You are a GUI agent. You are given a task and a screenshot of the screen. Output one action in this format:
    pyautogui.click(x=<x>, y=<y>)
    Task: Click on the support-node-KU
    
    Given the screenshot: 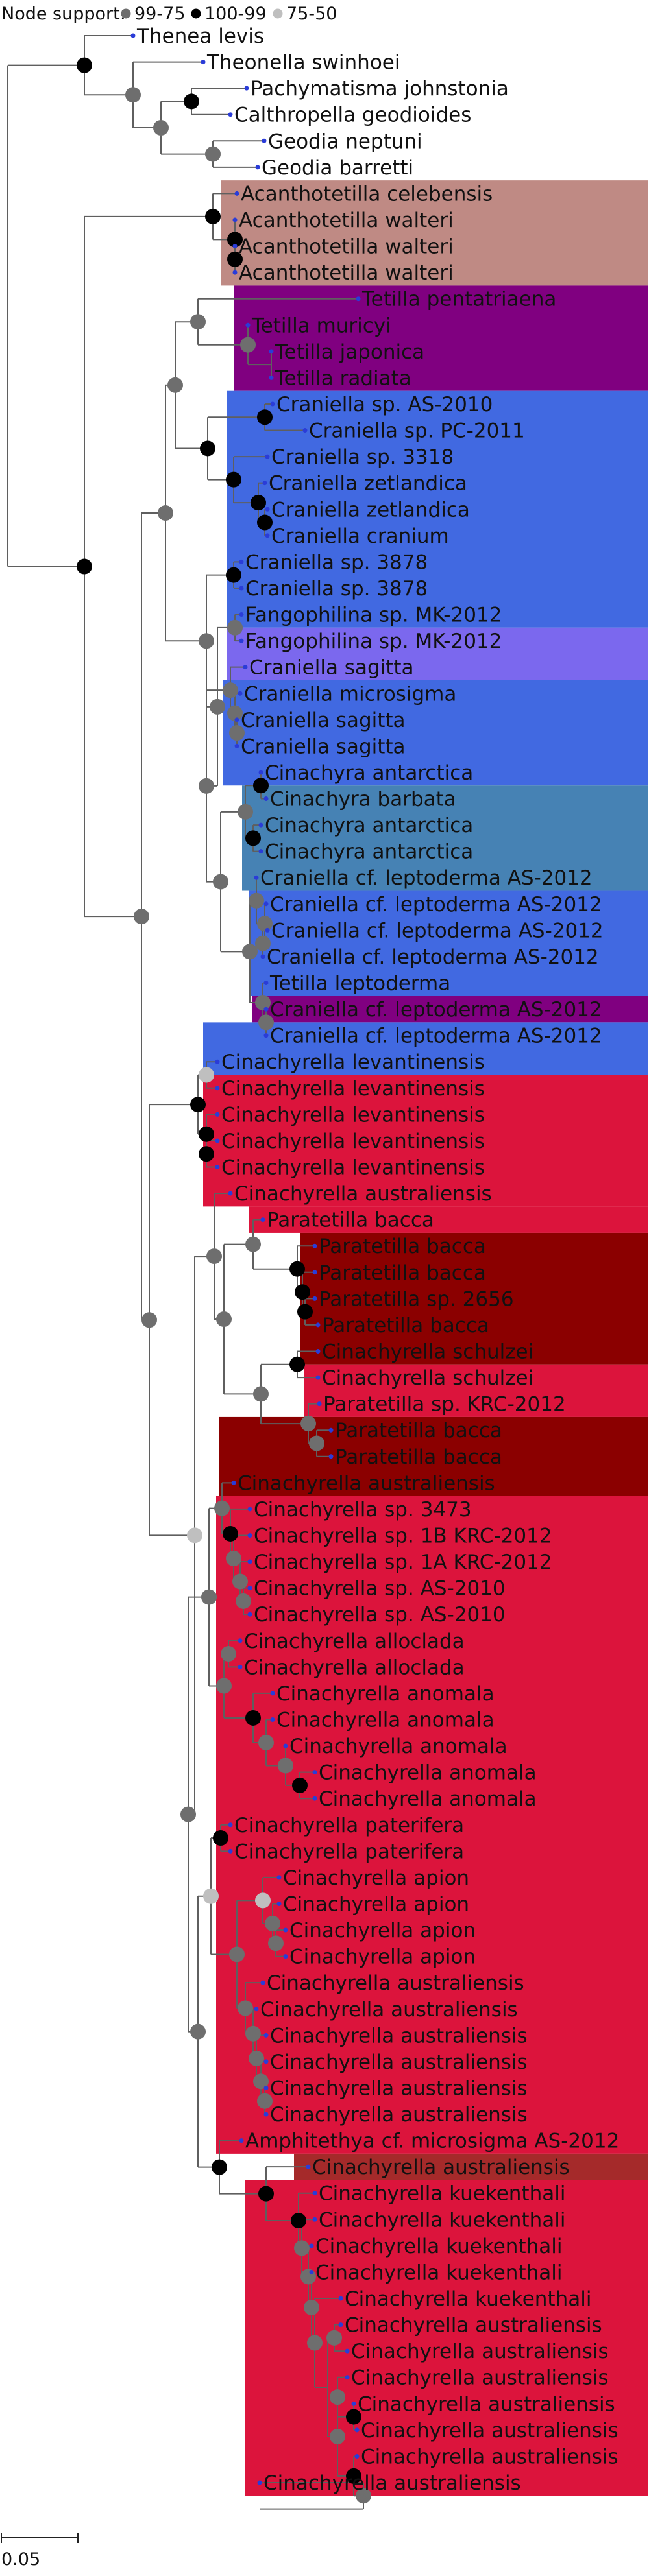 What is the action you would take?
    pyautogui.click(x=266, y=2194)
    